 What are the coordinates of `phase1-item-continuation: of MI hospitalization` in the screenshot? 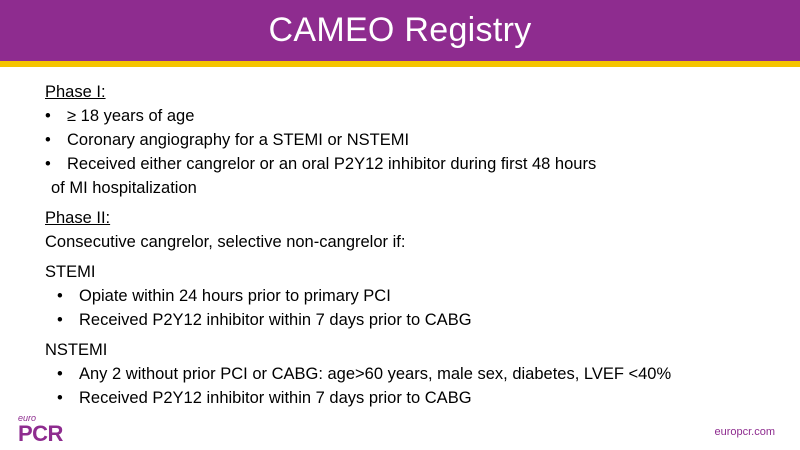 It's located at (124, 188).